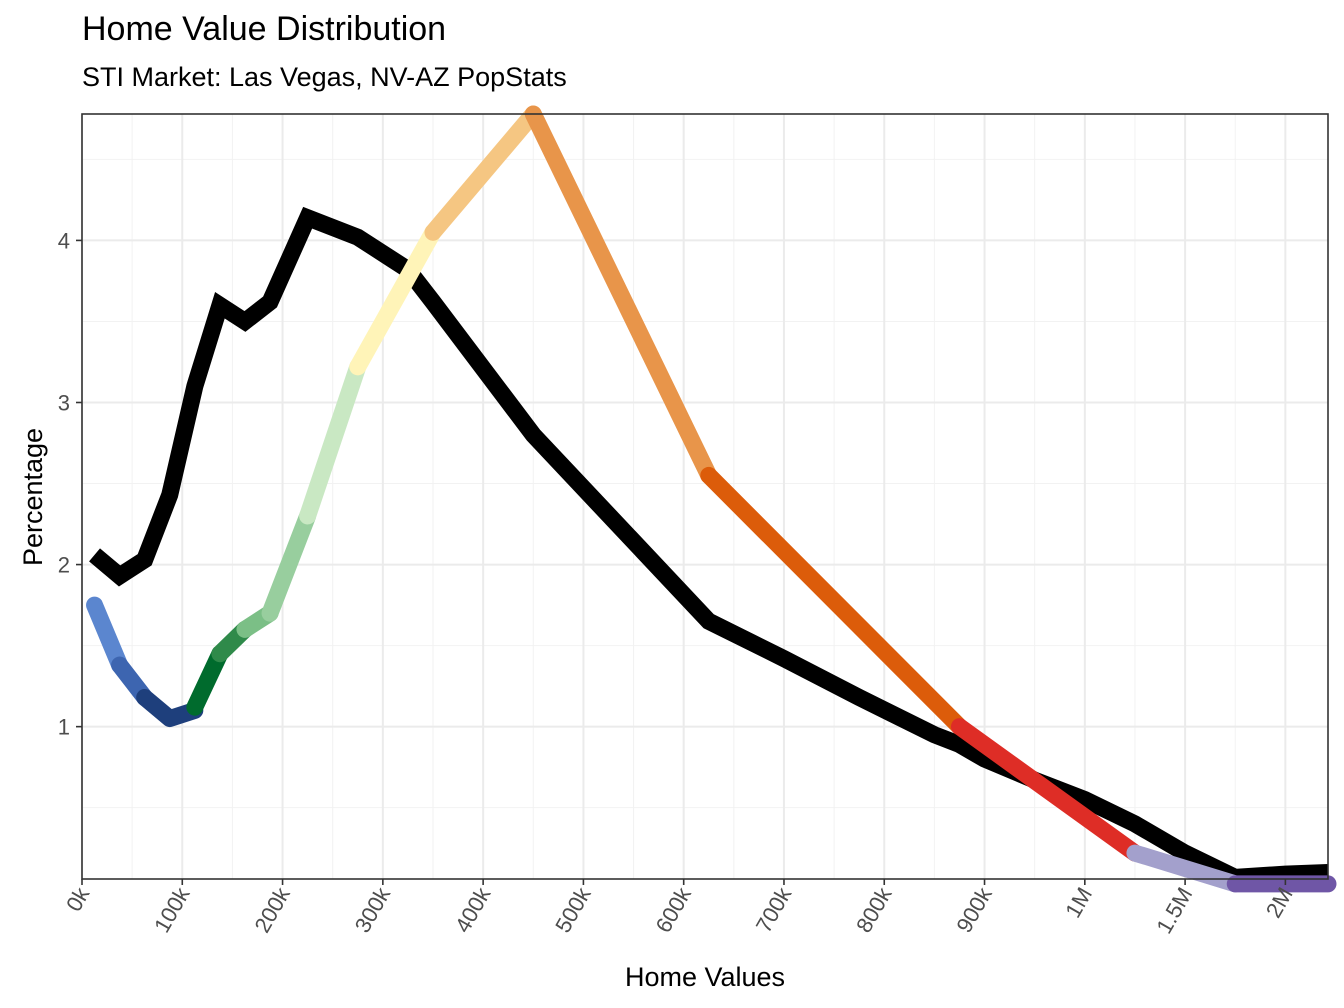  I want to click on y-tick-label: 1, so click(64, 727).